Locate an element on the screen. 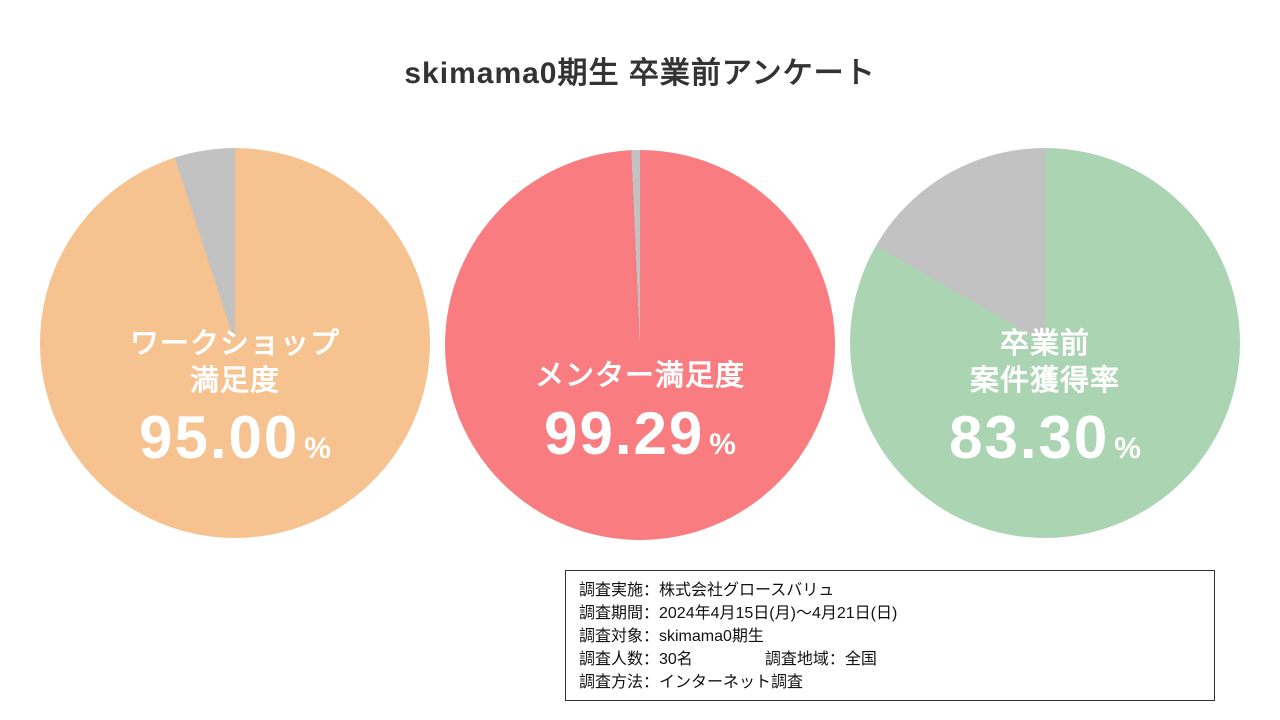 The height and width of the screenshot is (720, 1280). pie-3-percent-sign: % is located at coordinates (1127, 449).